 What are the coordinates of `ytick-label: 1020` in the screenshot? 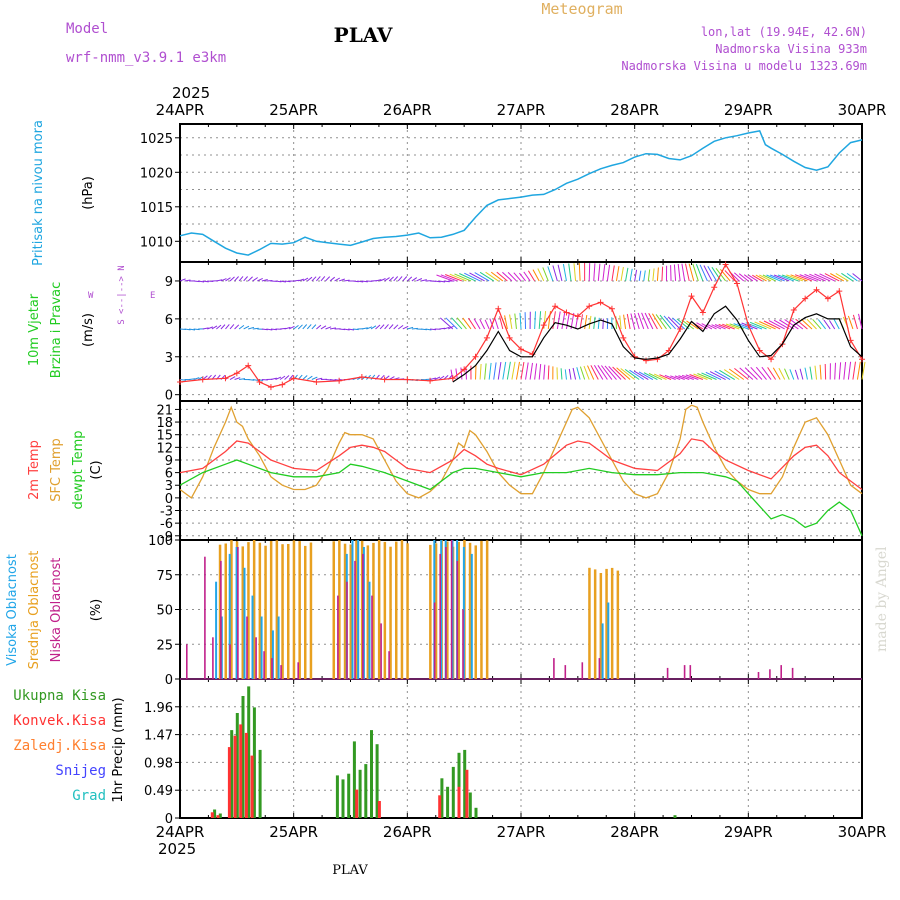 It's located at (156, 173).